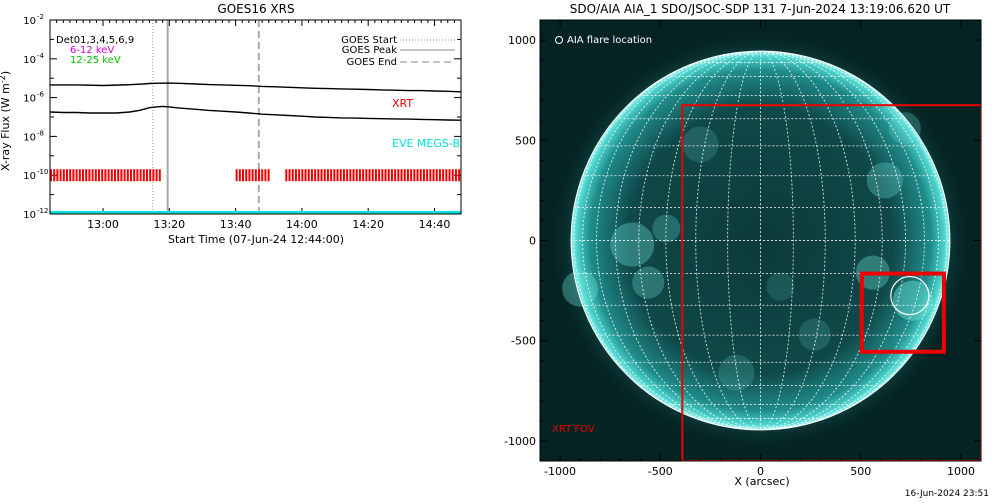 This screenshot has width=1000, height=504. Describe the element at coordinates (860, 471) in the screenshot. I see `aia-x-tick-label: 500` at that location.